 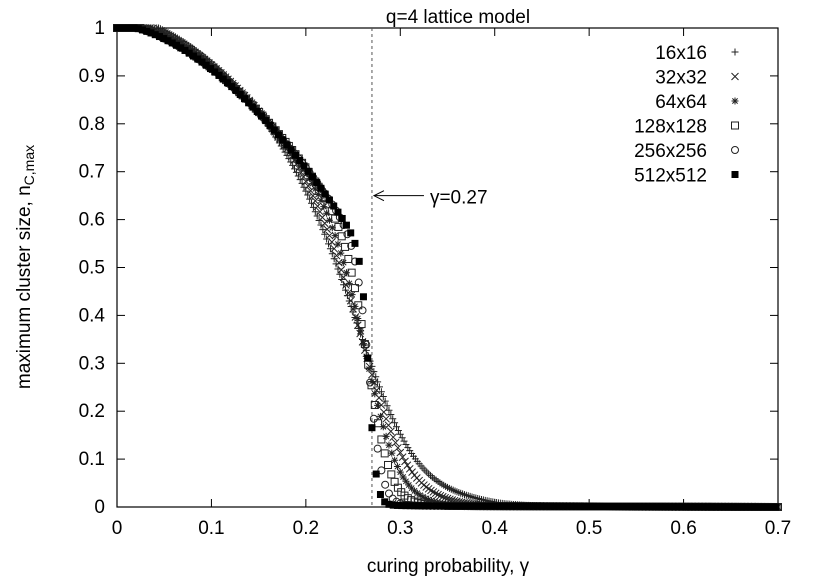 What do you see at coordinates (92, 363) in the screenshot?
I see `y-tick-label: 0.3` at bounding box center [92, 363].